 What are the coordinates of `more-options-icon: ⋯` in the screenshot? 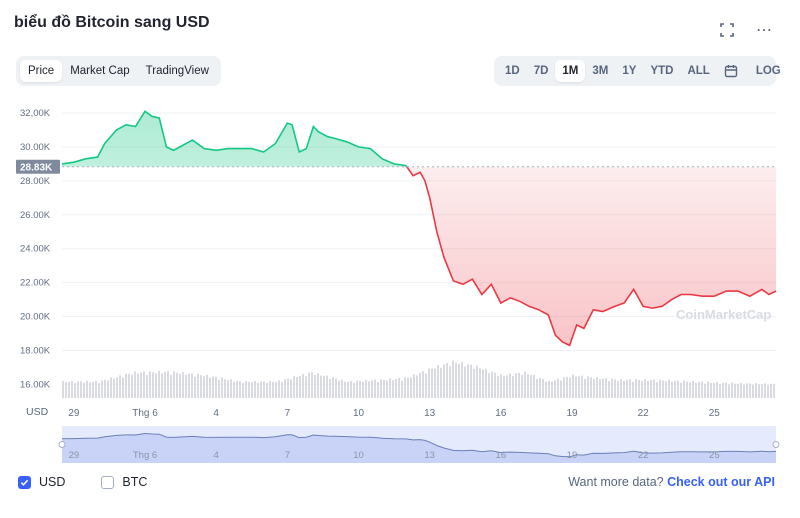 It's located at (764, 30).